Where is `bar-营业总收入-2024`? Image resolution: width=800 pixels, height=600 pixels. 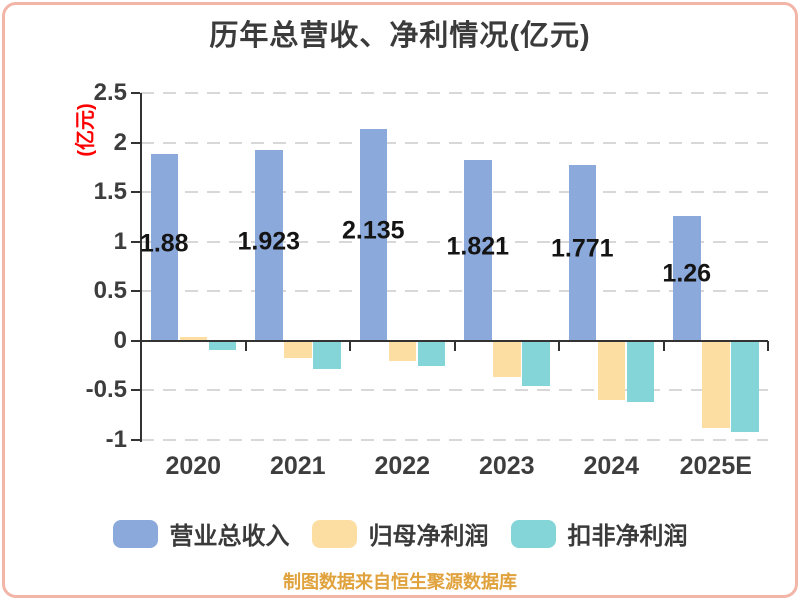 bar-营业总收入-2024 is located at coordinates (582, 253).